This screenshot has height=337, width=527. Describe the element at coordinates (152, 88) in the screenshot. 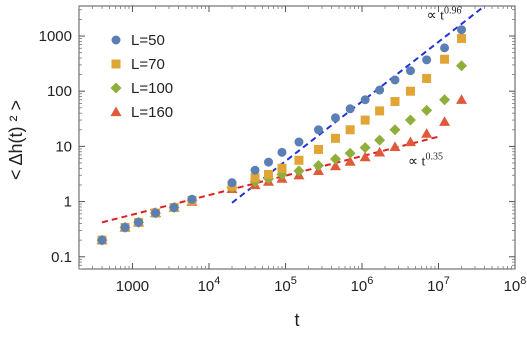

I see `legend-label: L=100` at that location.